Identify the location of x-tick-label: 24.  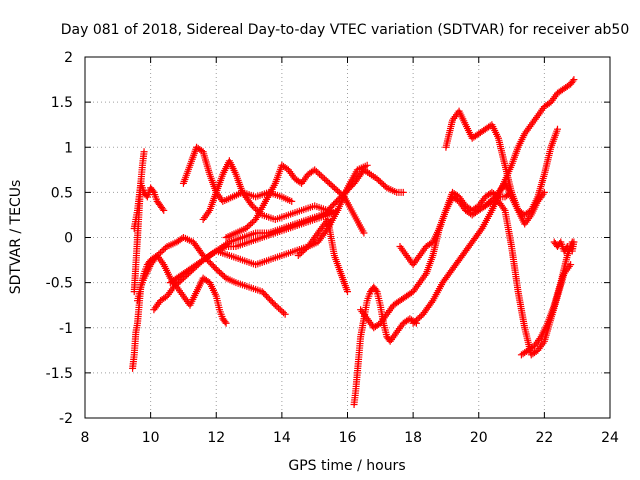
(610, 438).